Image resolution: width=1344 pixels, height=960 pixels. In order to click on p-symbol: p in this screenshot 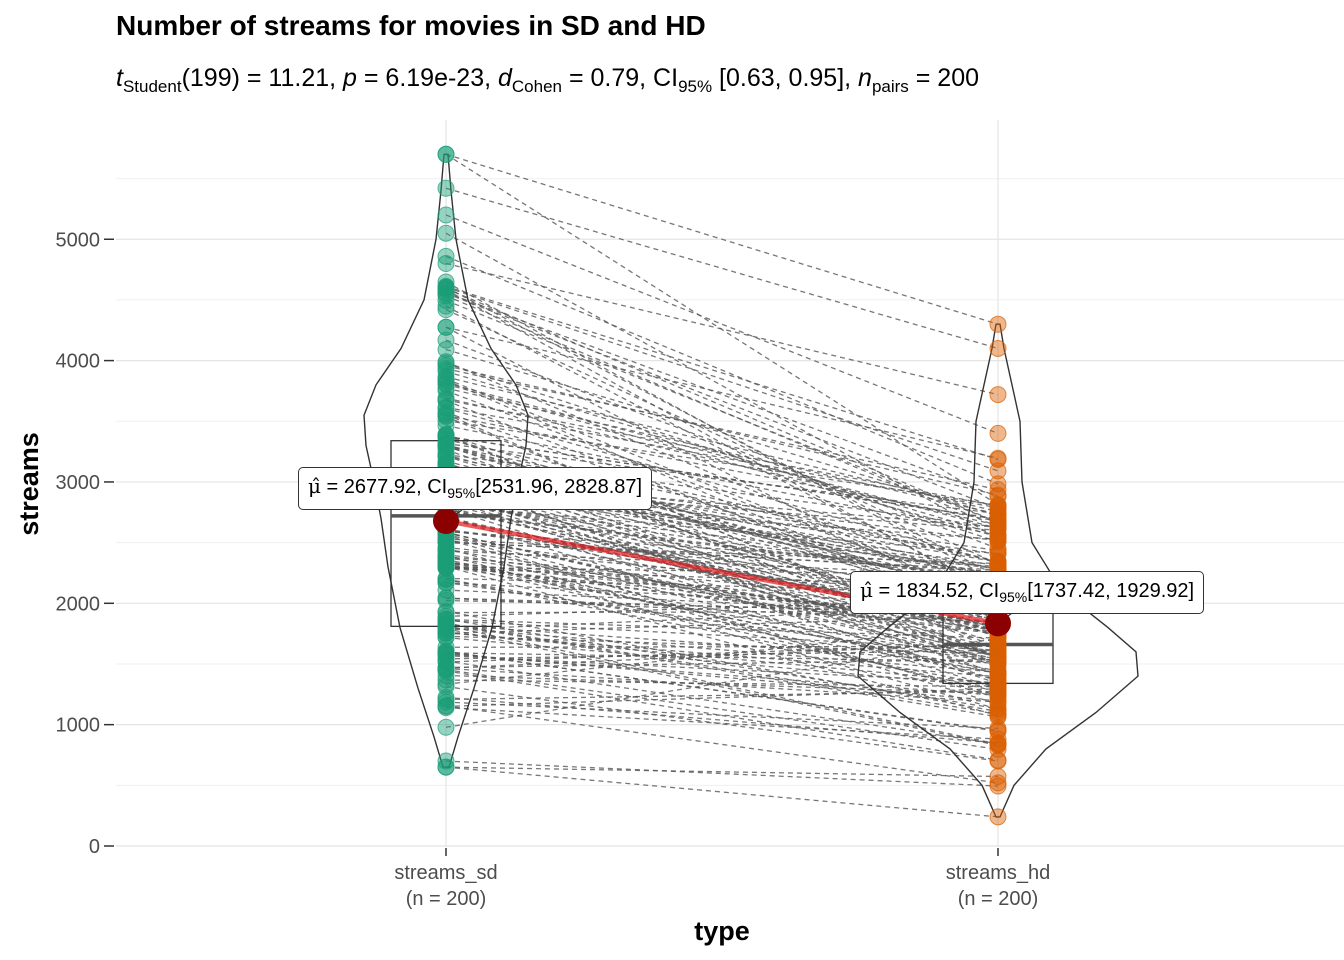, I will do `click(350, 78)`.